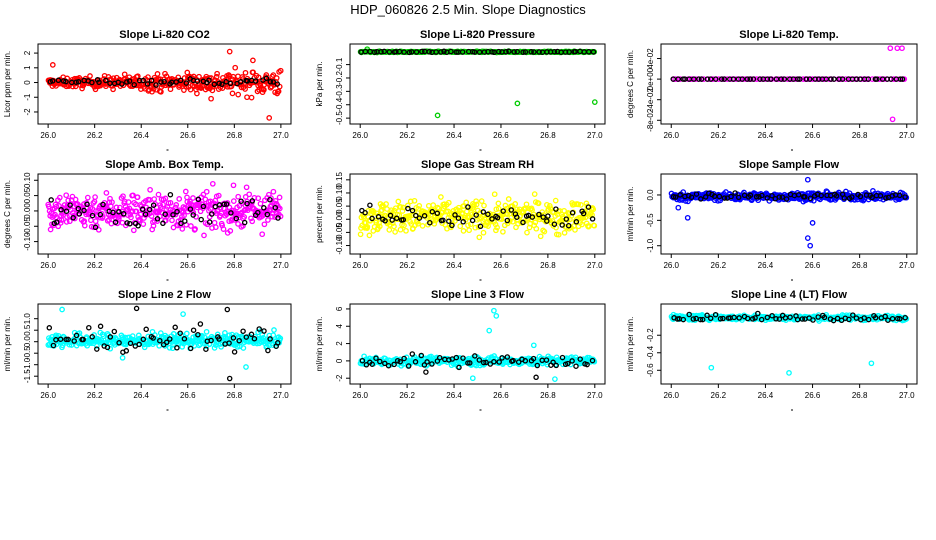  Describe the element at coordinates (339, 245) in the screenshot. I see `y-tick-label: -0.10` at that location.